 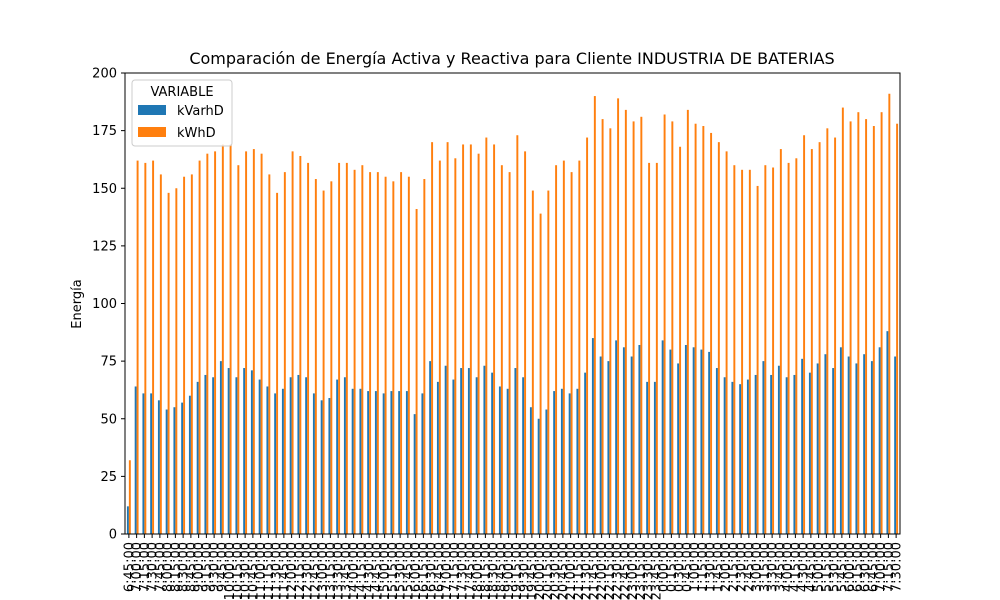 I want to click on x-tick-label: 0:00:00, so click(x=664, y=567).